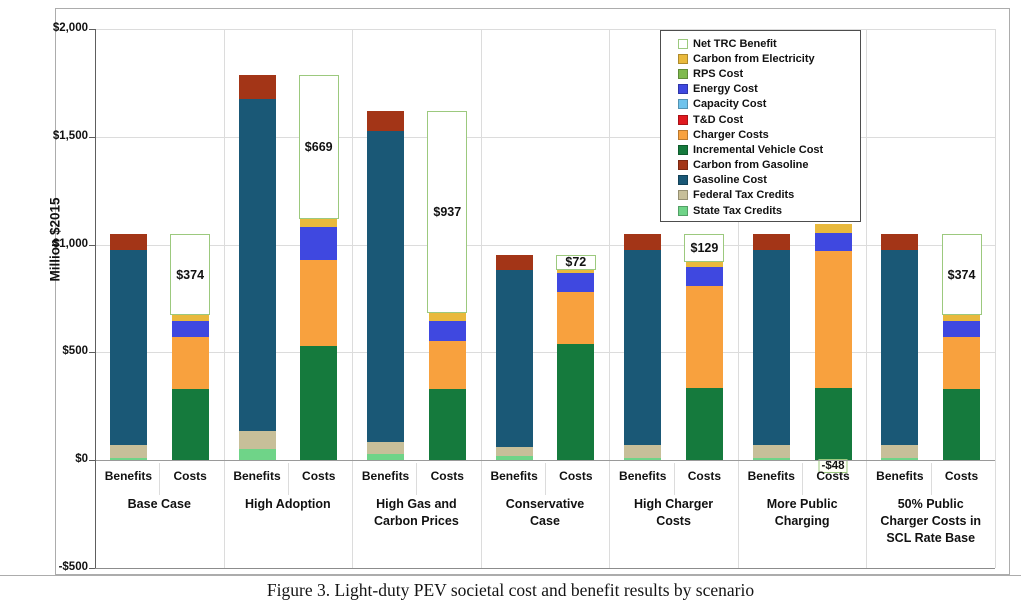  I want to click on energy-cost-swatch-icon, so click(683, 89).